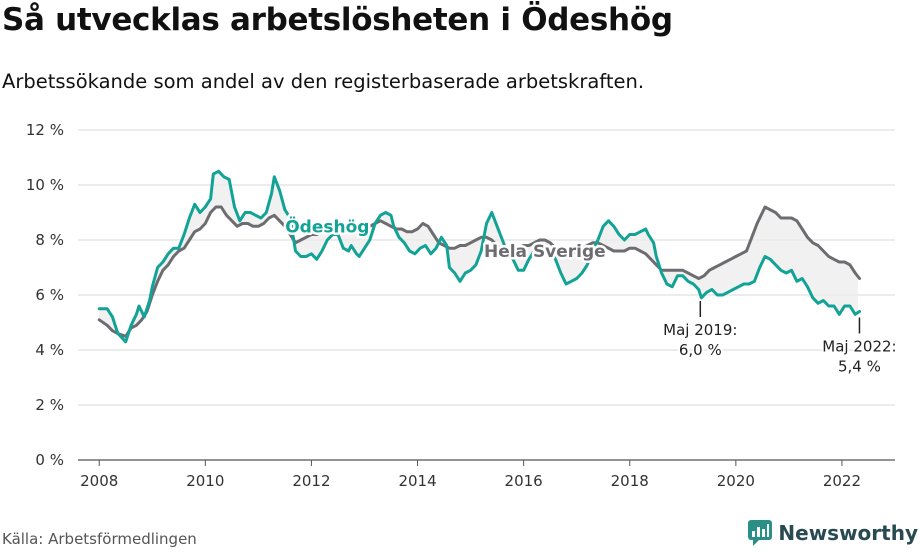 The image size is (920, 552). What do you see at coordinates (49, 240) in the screenshot?
I see `y-tick-label: 8 %` at bounding box center [49, 240].